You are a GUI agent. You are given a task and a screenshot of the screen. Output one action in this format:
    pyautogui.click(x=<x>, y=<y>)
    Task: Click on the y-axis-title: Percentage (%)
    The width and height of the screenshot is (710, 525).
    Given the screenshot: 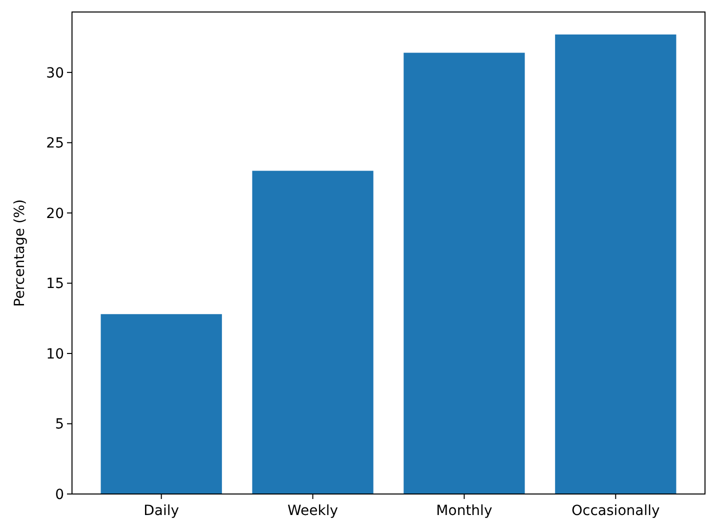 What is the action you would take?
    pyautogui.click(x=20, y=253)
    